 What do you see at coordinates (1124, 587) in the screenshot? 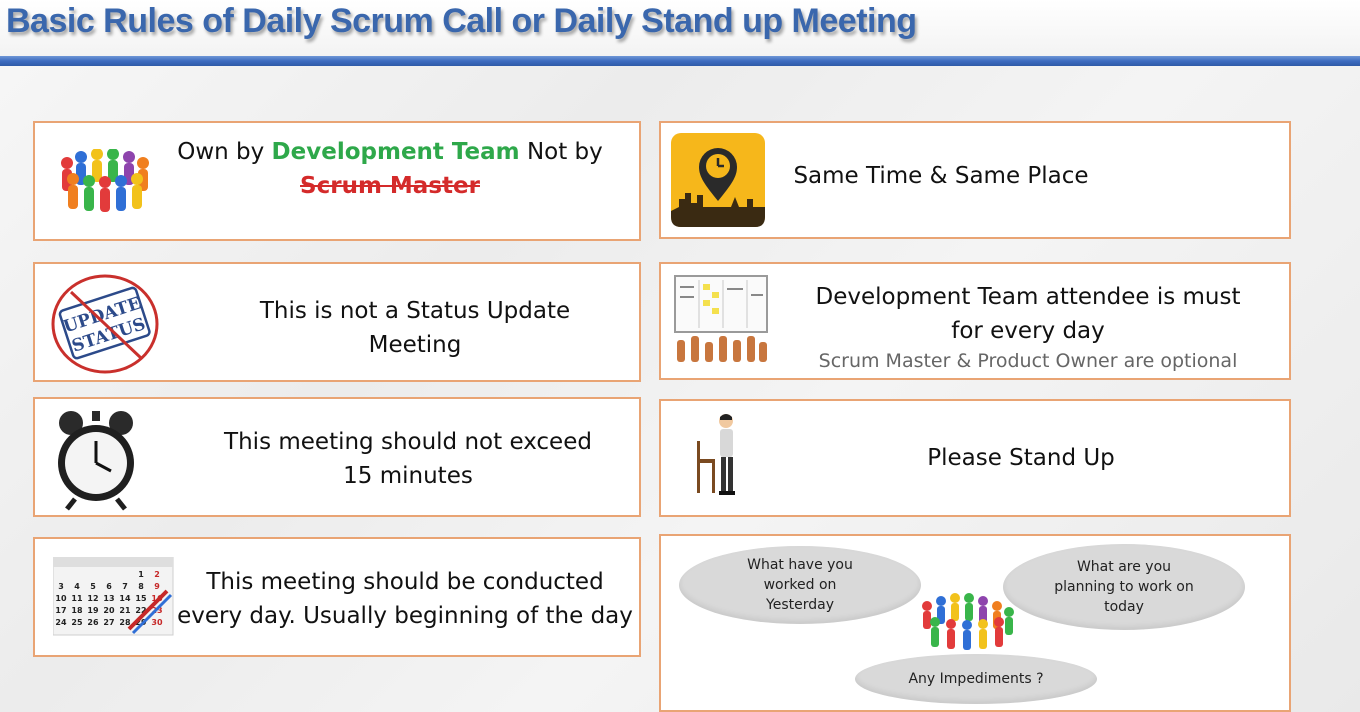
I see `bubble-today: What are you planning to work on today` at bounding box center [1124, 587].